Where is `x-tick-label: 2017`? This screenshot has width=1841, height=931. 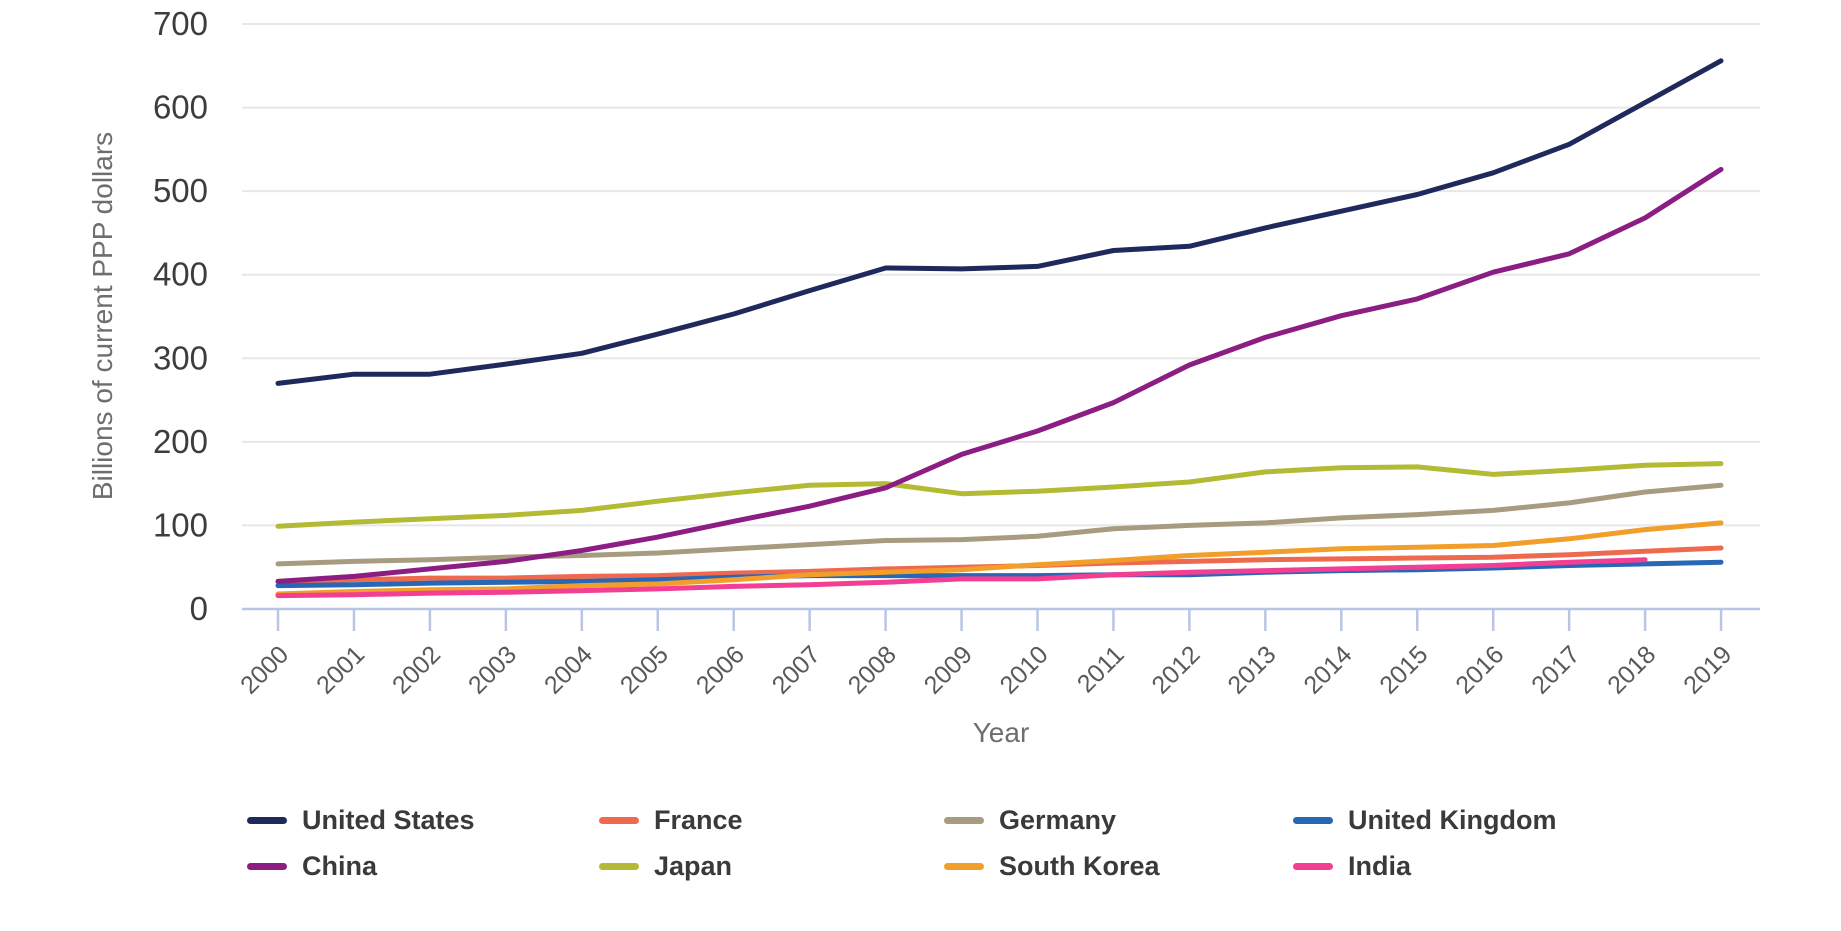
x-tick-label: 2017 is located at coordinates (1555, 669).